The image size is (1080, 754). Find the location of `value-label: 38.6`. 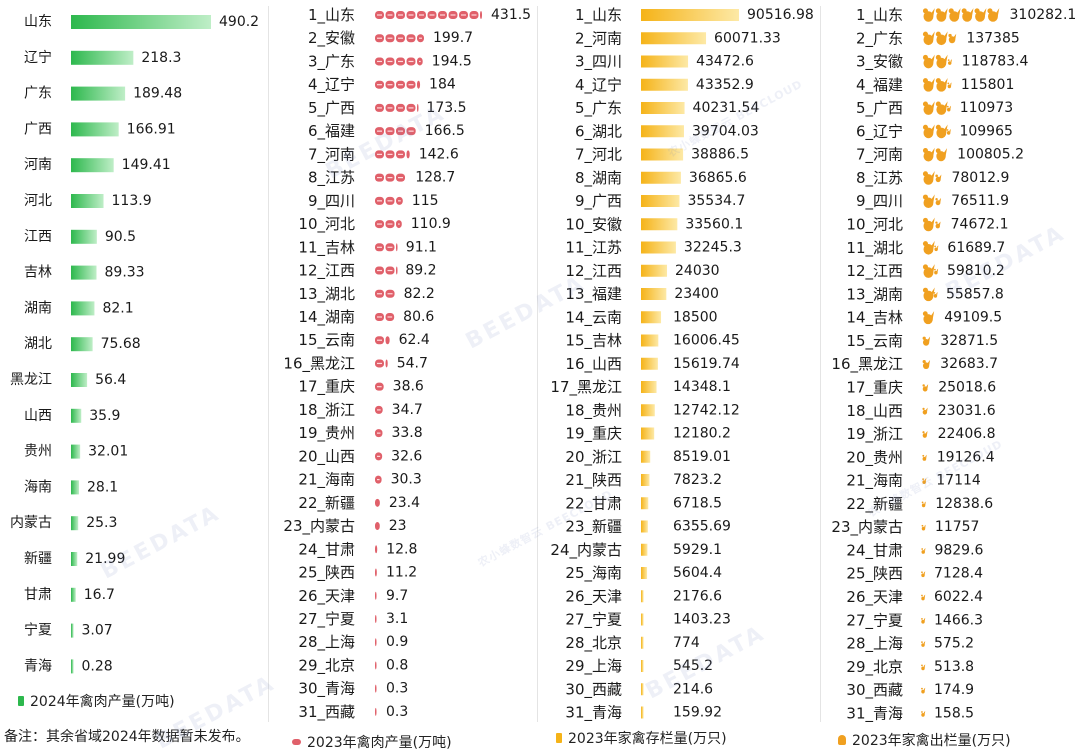

value-label: 38.6 is located at coordinates (408, 387).